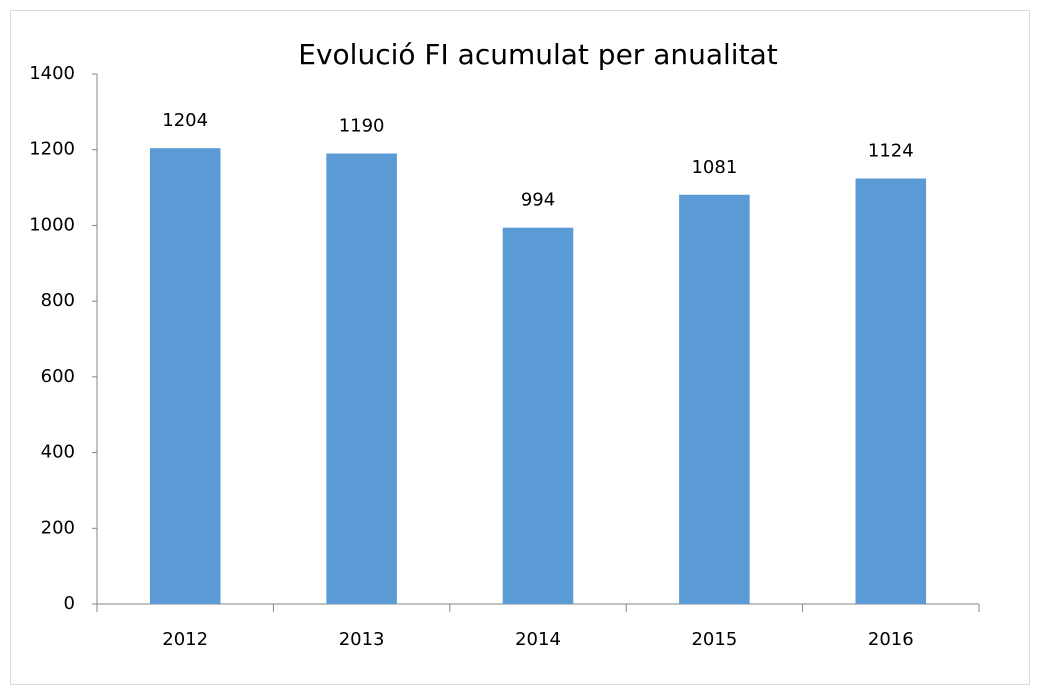  What do you see at coordinates (58, 376) in the screenshot?
I see `y-tick-label: 600` at bounding box center [58, 376].